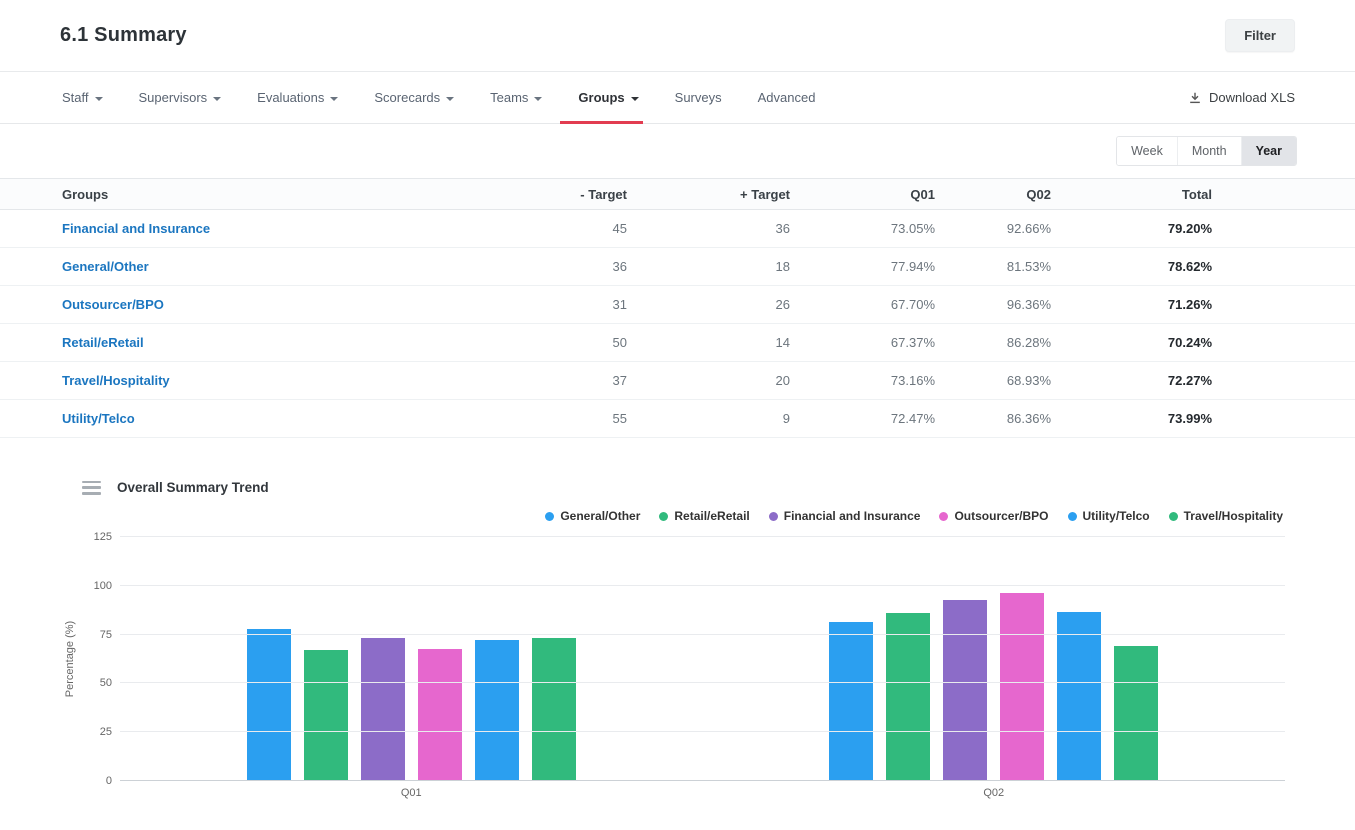 Image resolution: width=1355 pixels, height=830 pixels. I want to click on bar-financial-and-insurance-q01, so click(382, 709).